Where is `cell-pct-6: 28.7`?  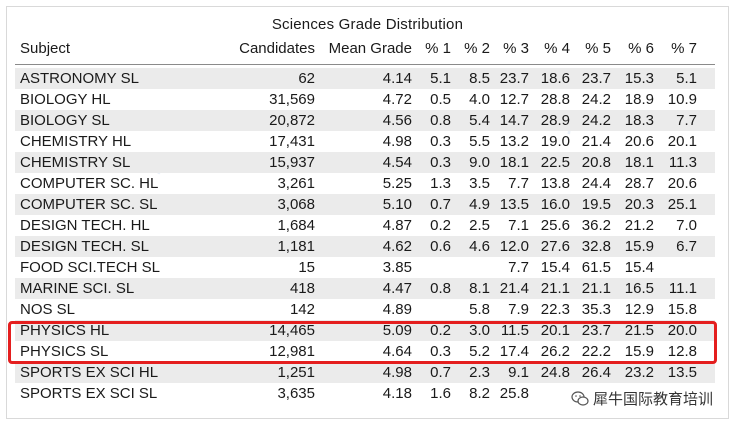 cell-pct-6: 28.7 is located at coordinates (639, 183).